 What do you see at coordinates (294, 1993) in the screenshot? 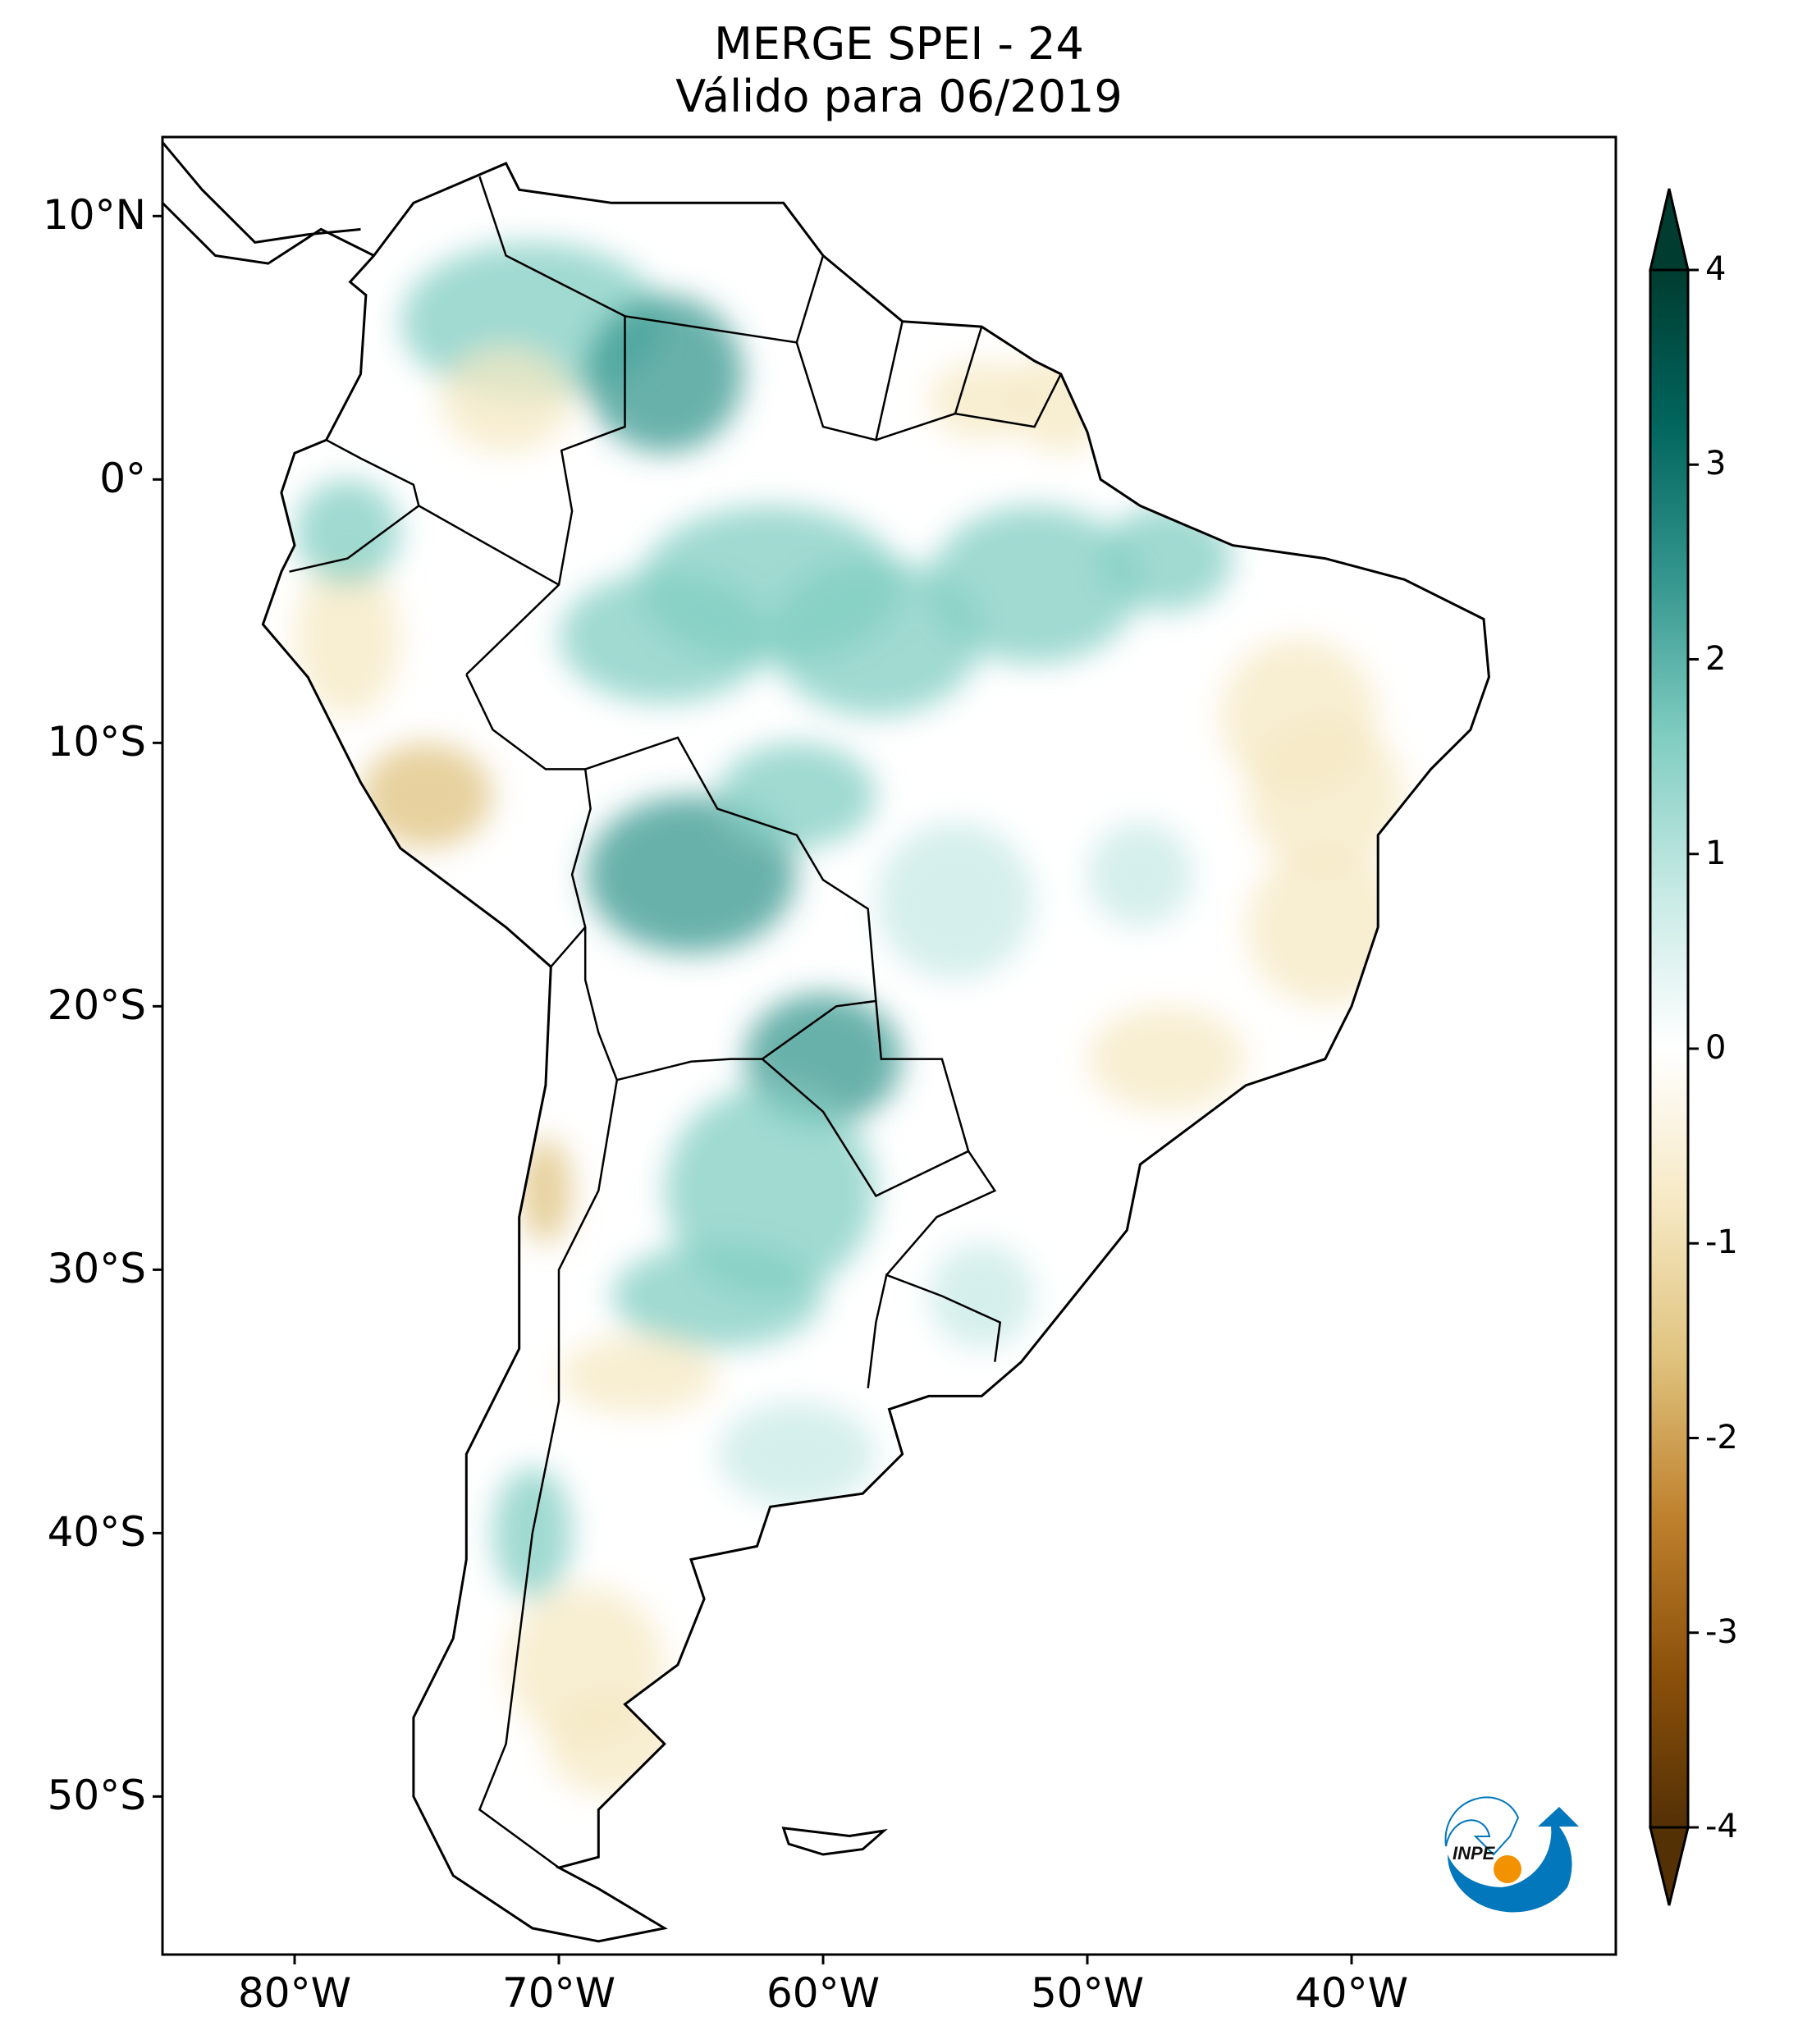
I see `x-tick-label: 80°W` at bounding box center [294, 1993].